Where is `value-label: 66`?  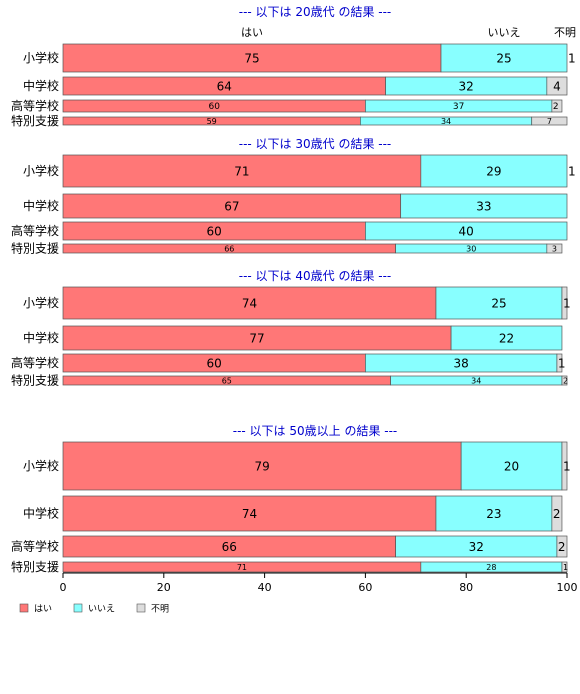 value-label: 66 is located at coordinates (229, 547).